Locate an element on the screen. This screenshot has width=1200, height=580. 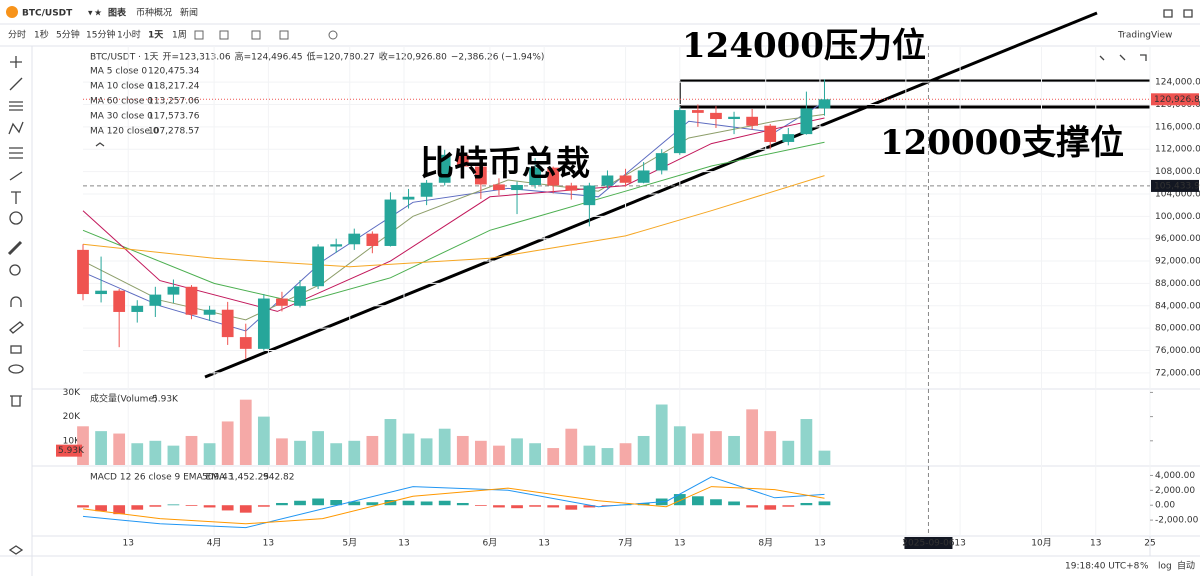
legend-name: MA 10 close 0 is located at coordinates (121, 87).